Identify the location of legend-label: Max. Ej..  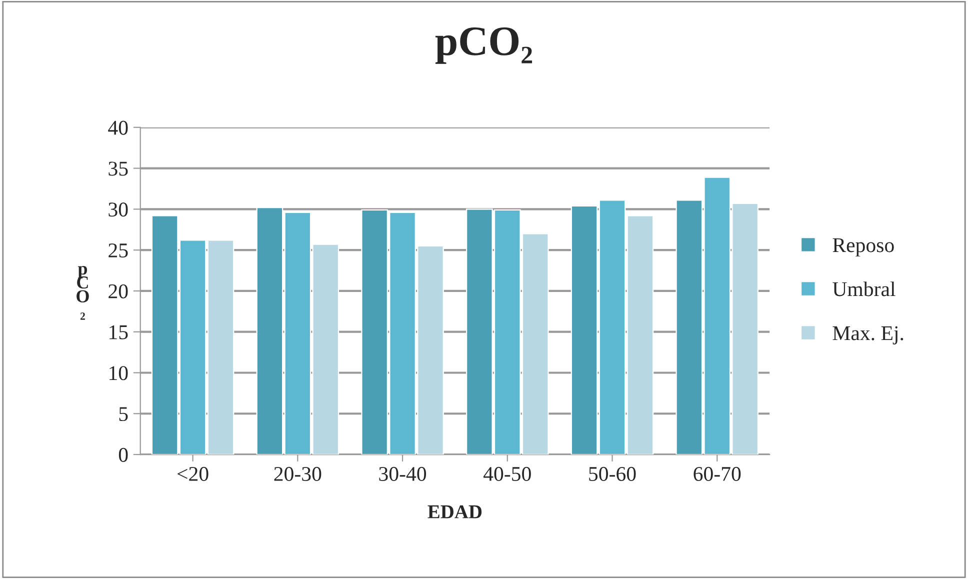
(868, 335).